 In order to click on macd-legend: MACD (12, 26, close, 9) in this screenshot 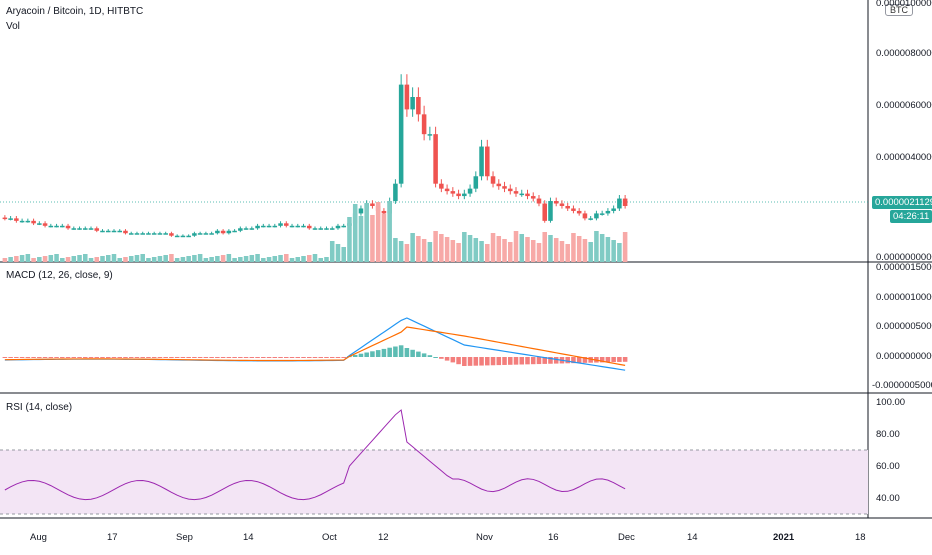, I will do `click(59, 275)`.